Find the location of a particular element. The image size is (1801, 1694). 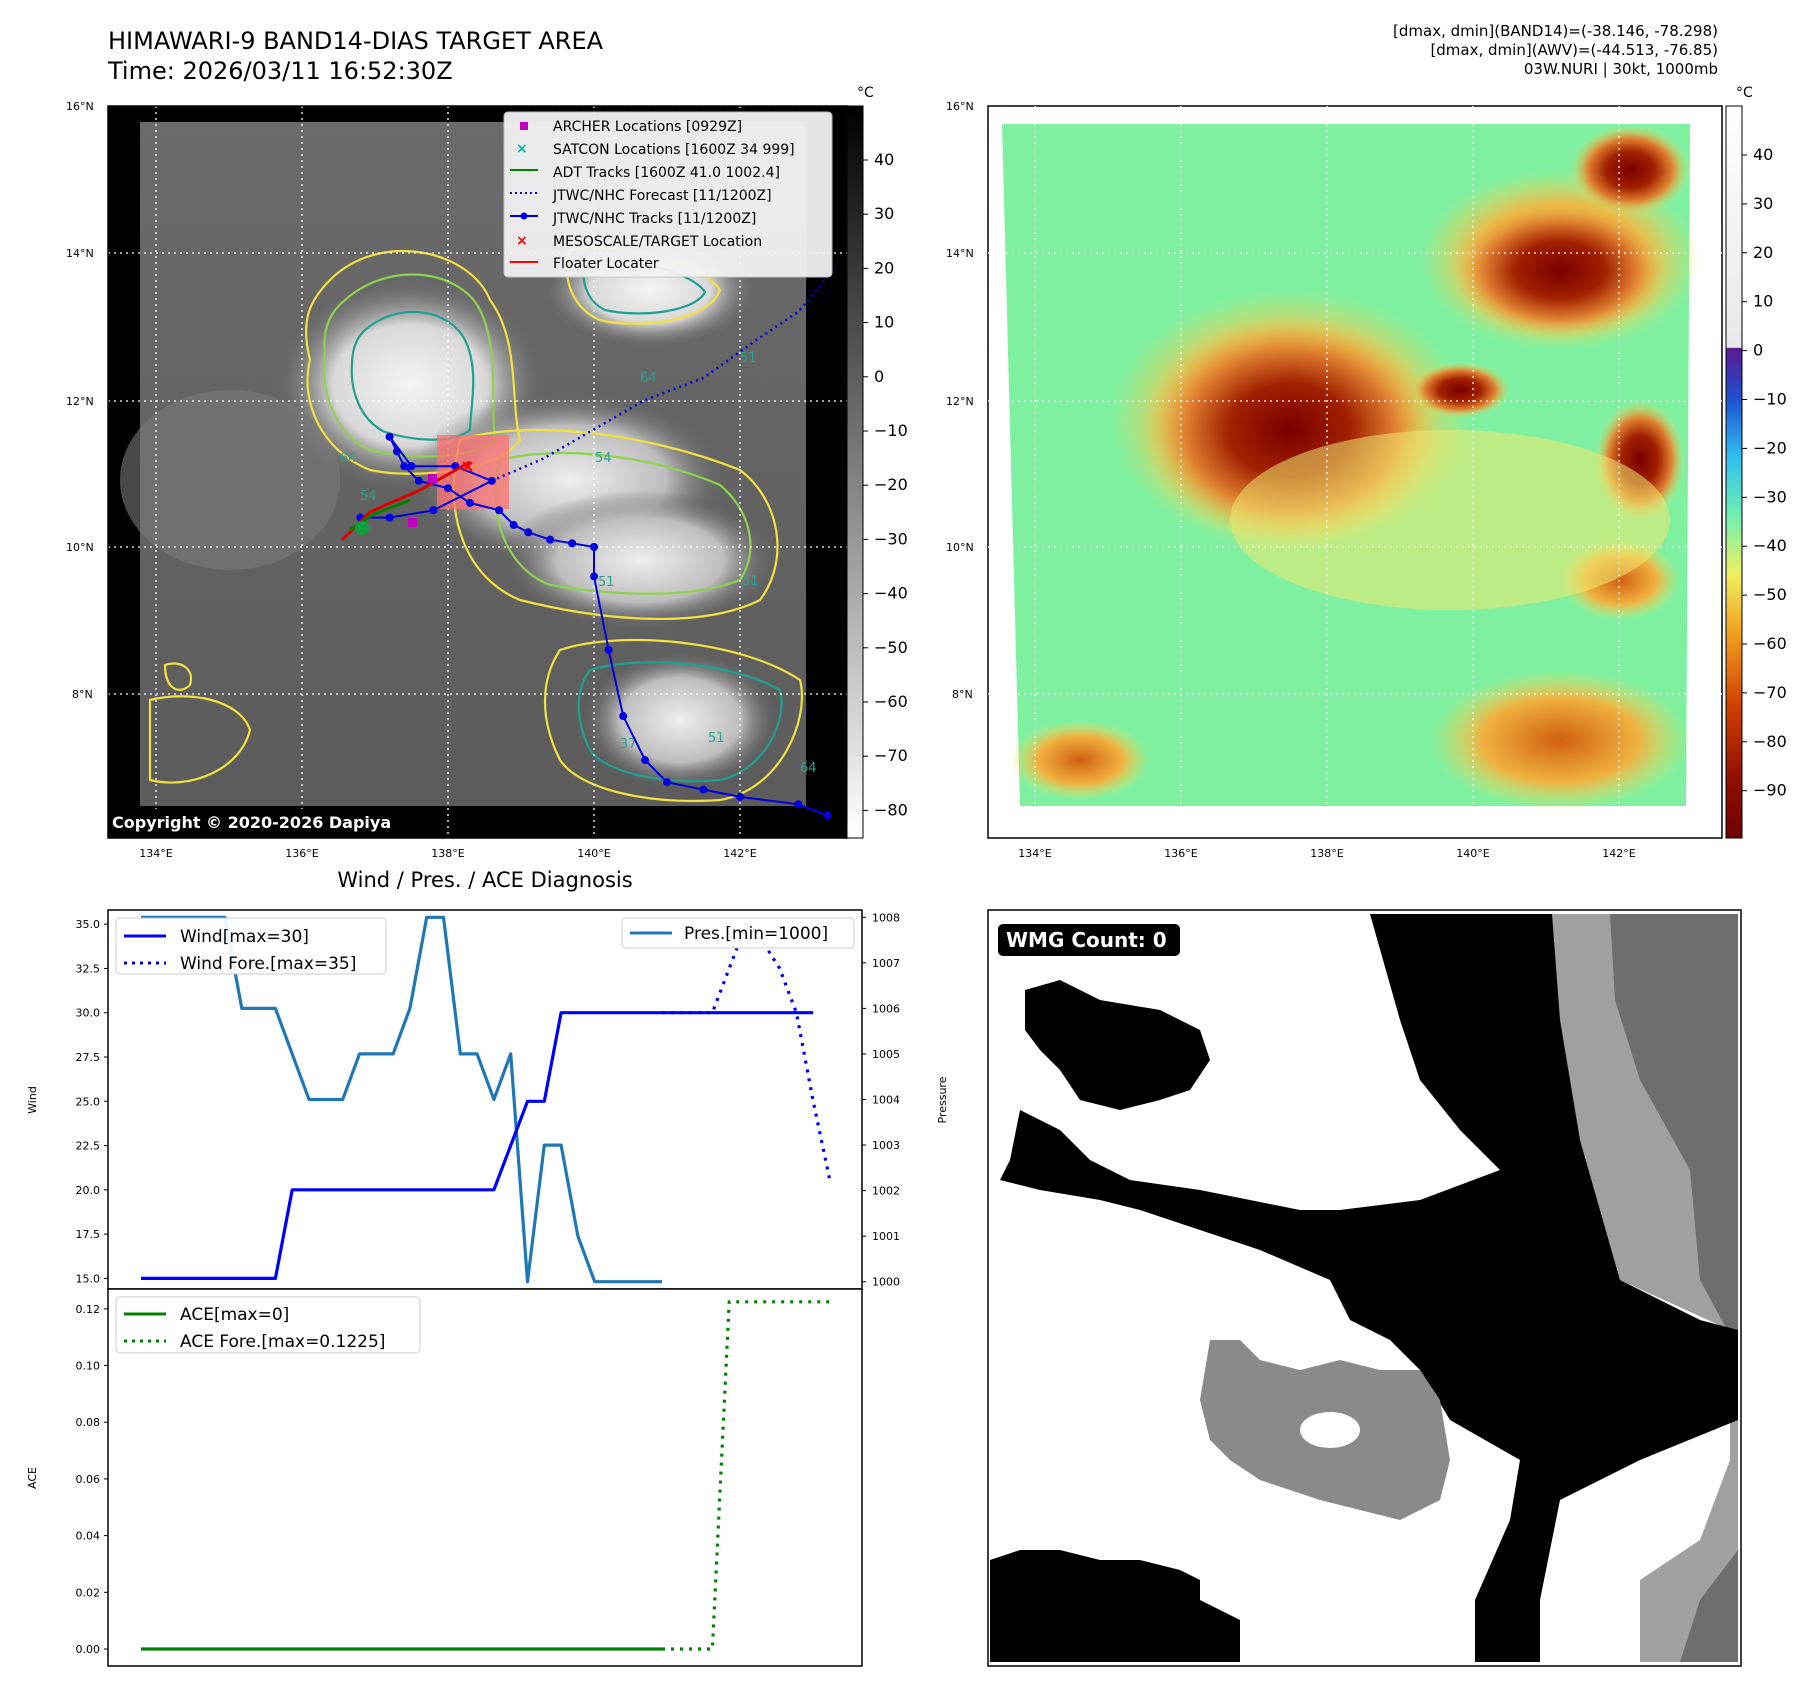

ace-tick-label: 0.02 is located at coordinates (88, 1592).